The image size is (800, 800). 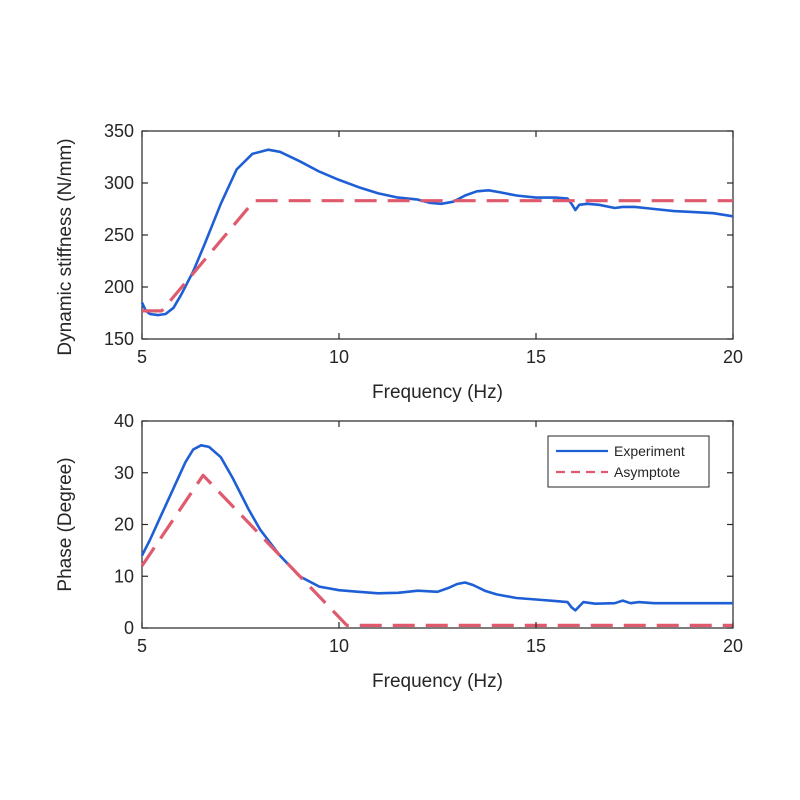 I want to click on y-tick-label: 350, so click(x=119, y=131).